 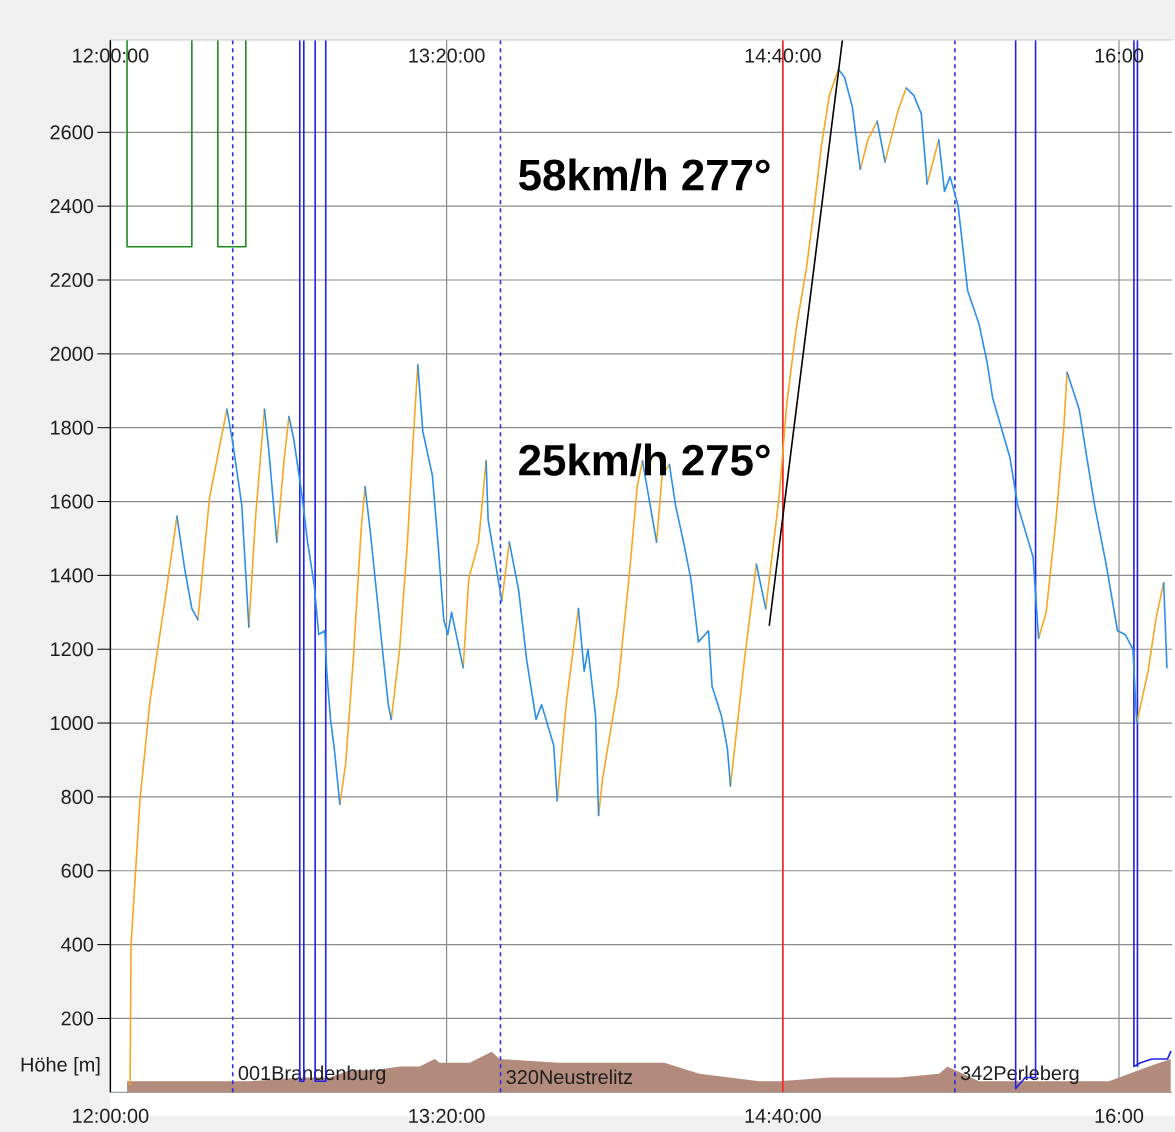 I want to click on y-axis-title: Höhe [m], so click(x=60, y=1066).